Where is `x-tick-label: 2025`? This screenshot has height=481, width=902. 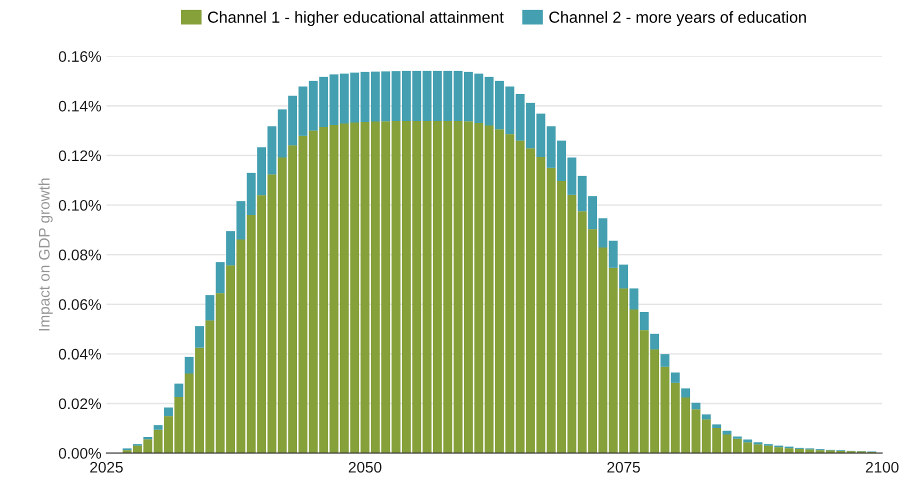 x-tick-label: 2025 is located at coordinates (106, 467).